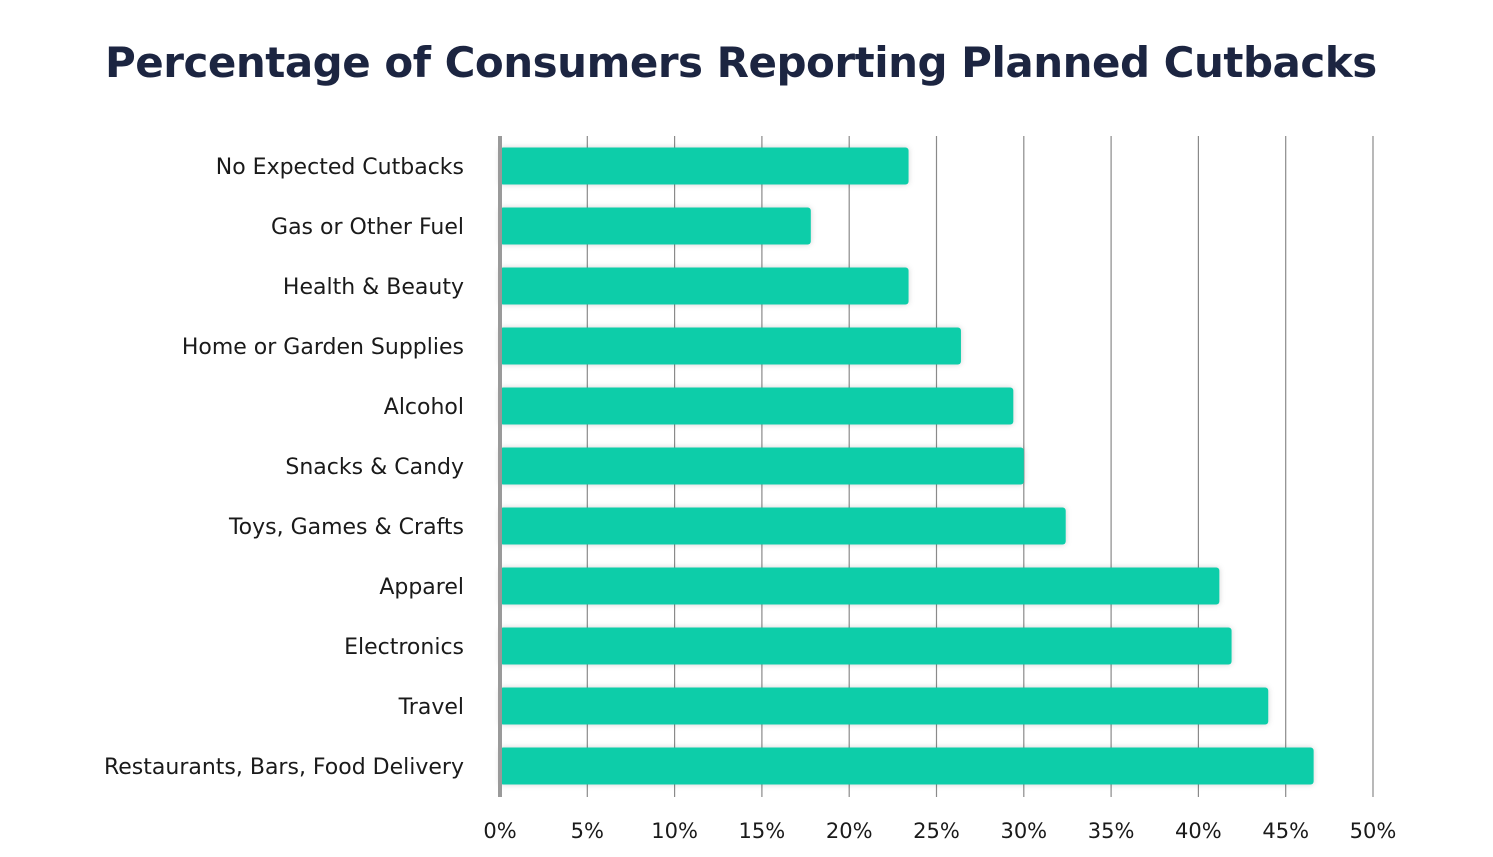 This screenshot has width=1493, height=857. I want to click on category-label: Health & Beauty, so click(373, 287).